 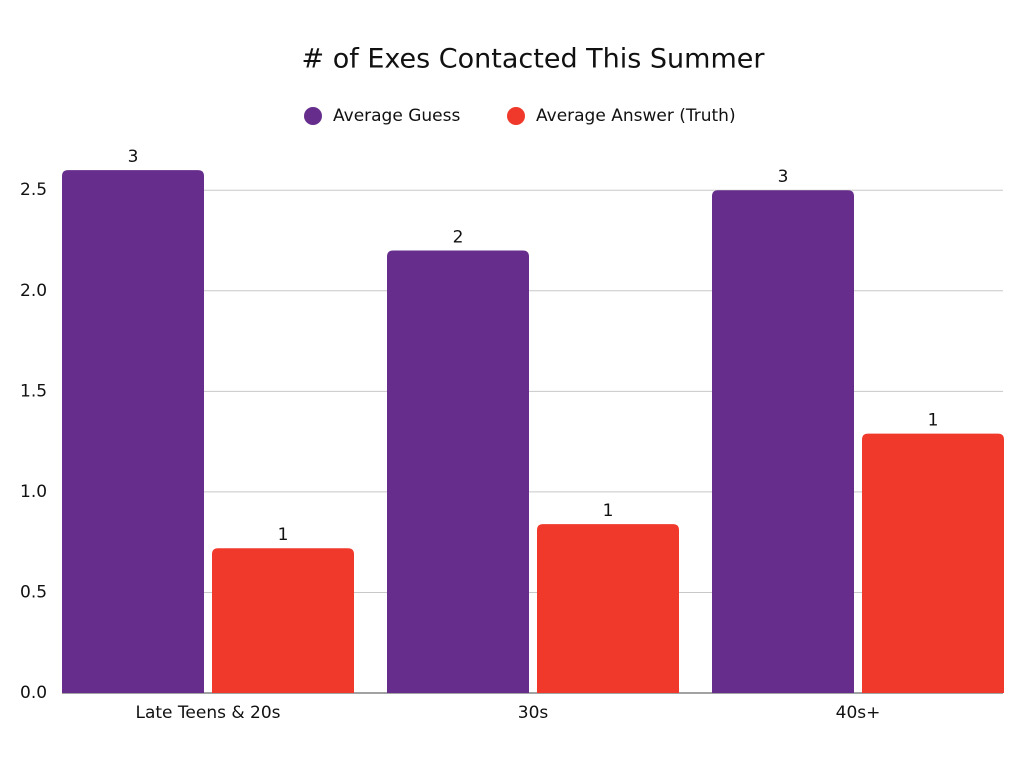 I want to click on y-tick-label: 1.0, so click(x=33, y=492).